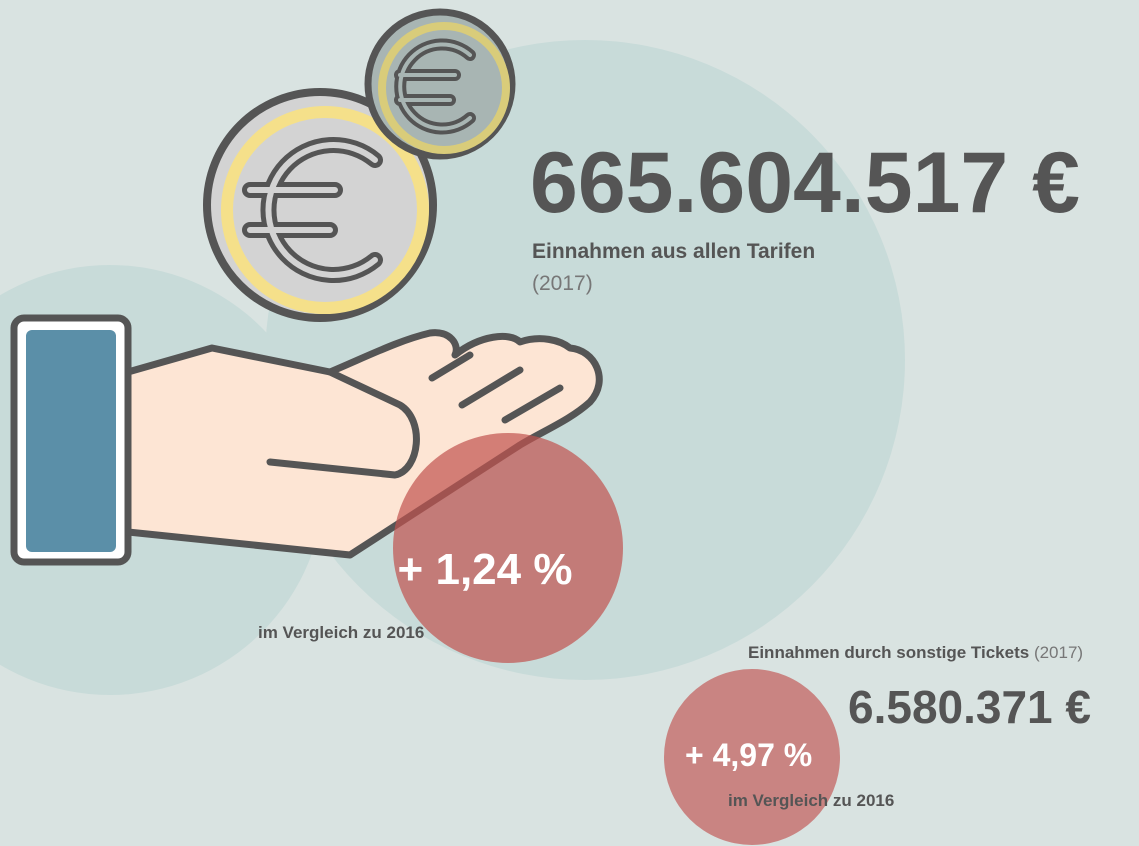 This screenshot has width=1139, height=846. I want to click on main-comparison: im Vergleich zu 2016, so click(341, 632).